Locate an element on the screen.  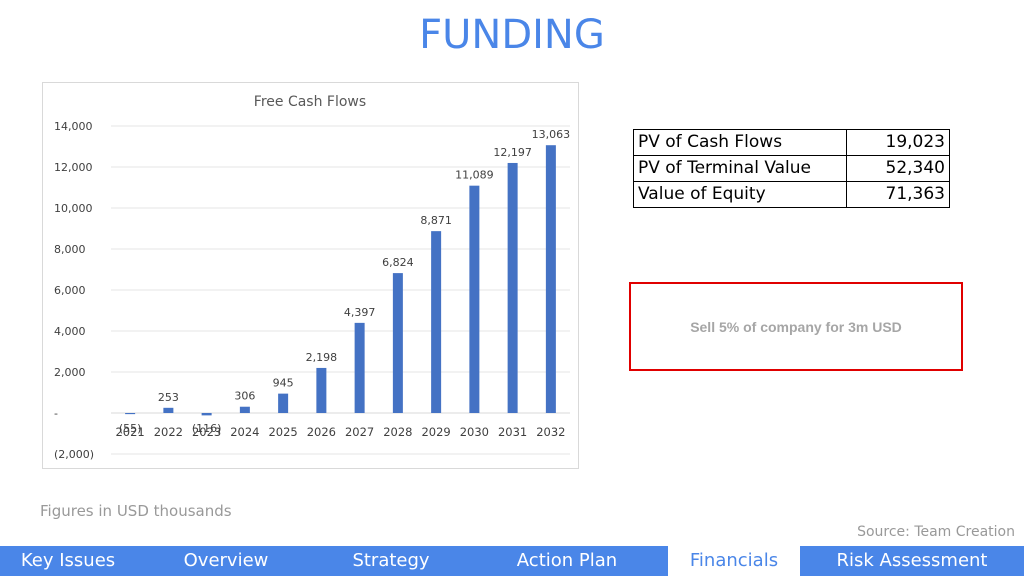
tab-financials: Financials is located at coordinates (734, 561).